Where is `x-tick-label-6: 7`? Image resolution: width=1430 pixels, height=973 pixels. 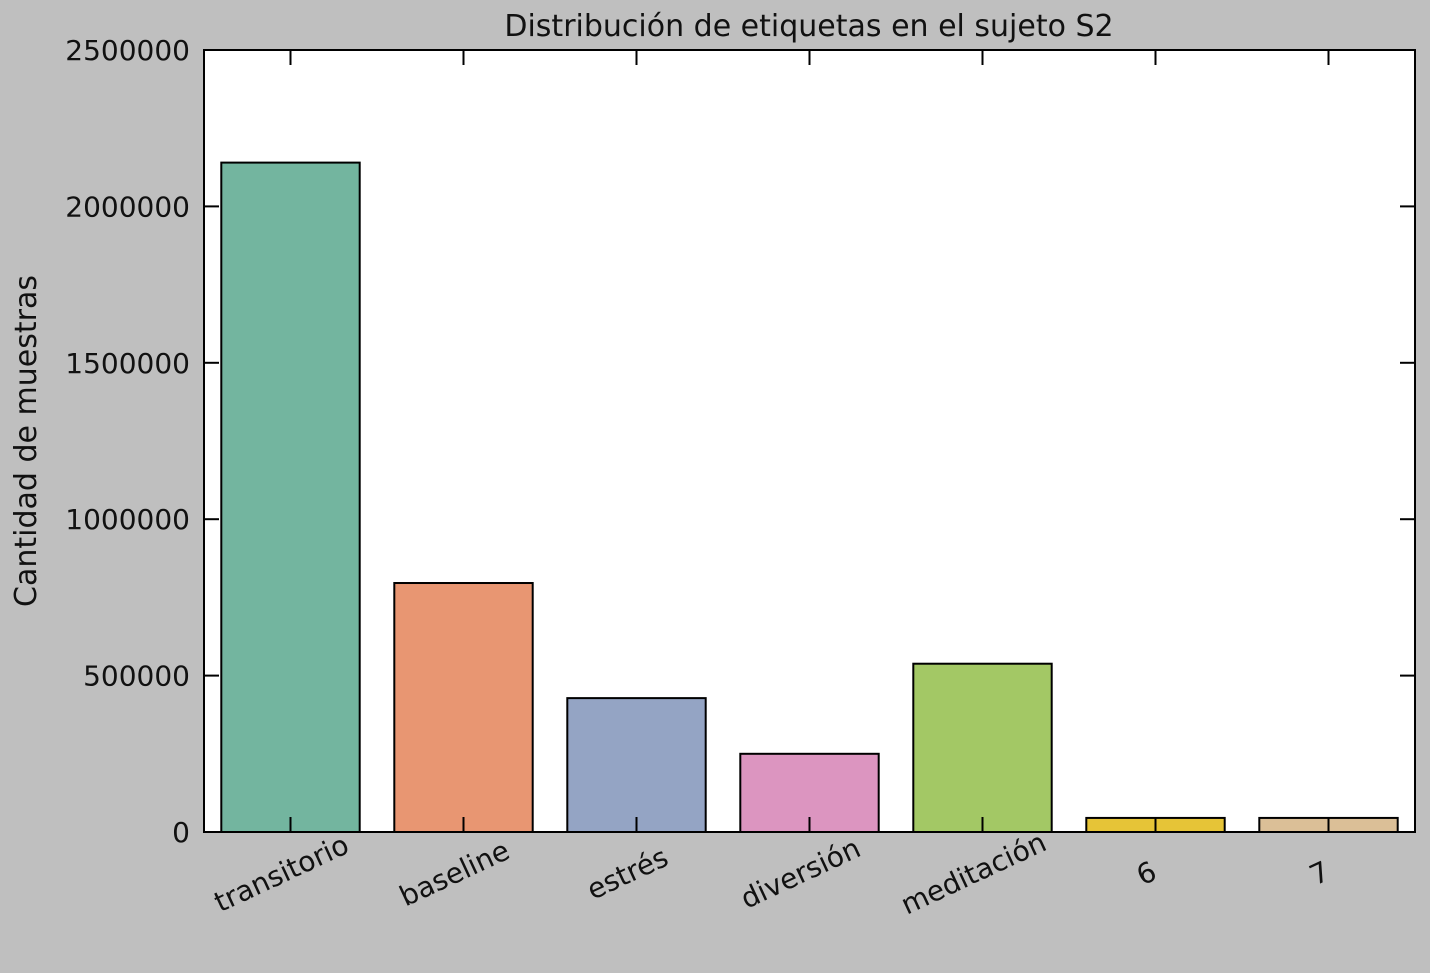 x-tick-label-6: 7 is located at coordinates (1319, 873).